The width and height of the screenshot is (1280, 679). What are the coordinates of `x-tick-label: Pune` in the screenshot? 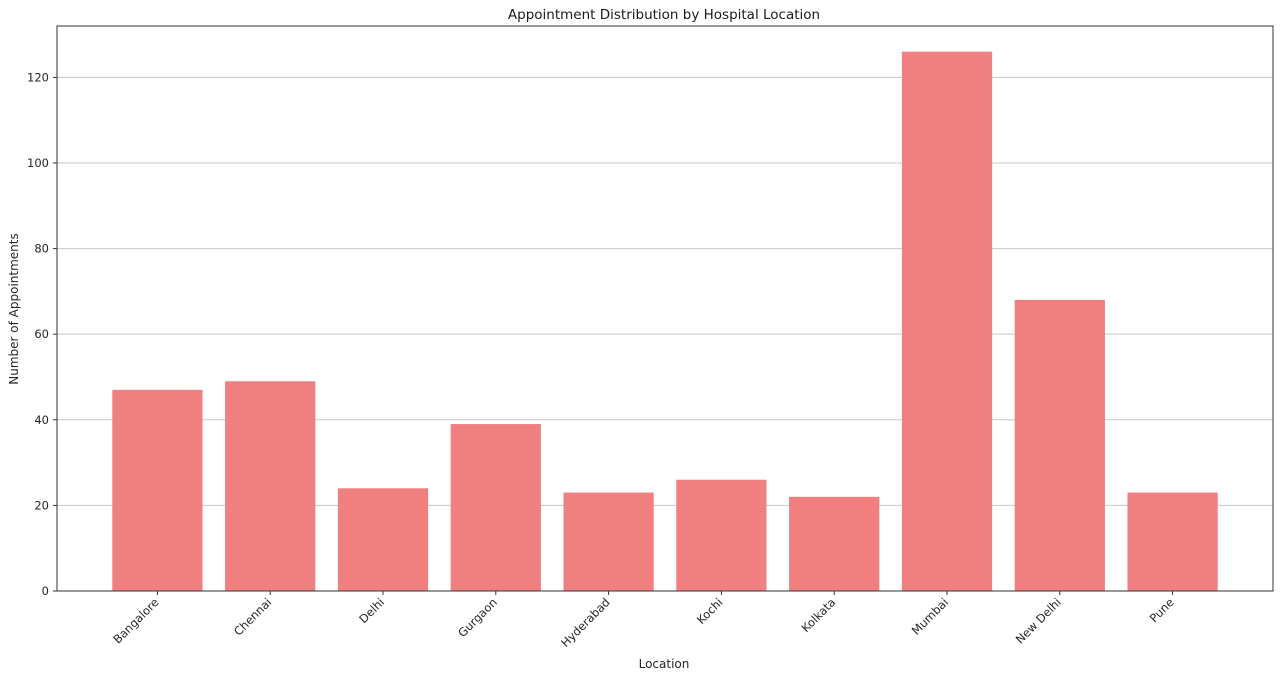 It's located at (1162, 610).